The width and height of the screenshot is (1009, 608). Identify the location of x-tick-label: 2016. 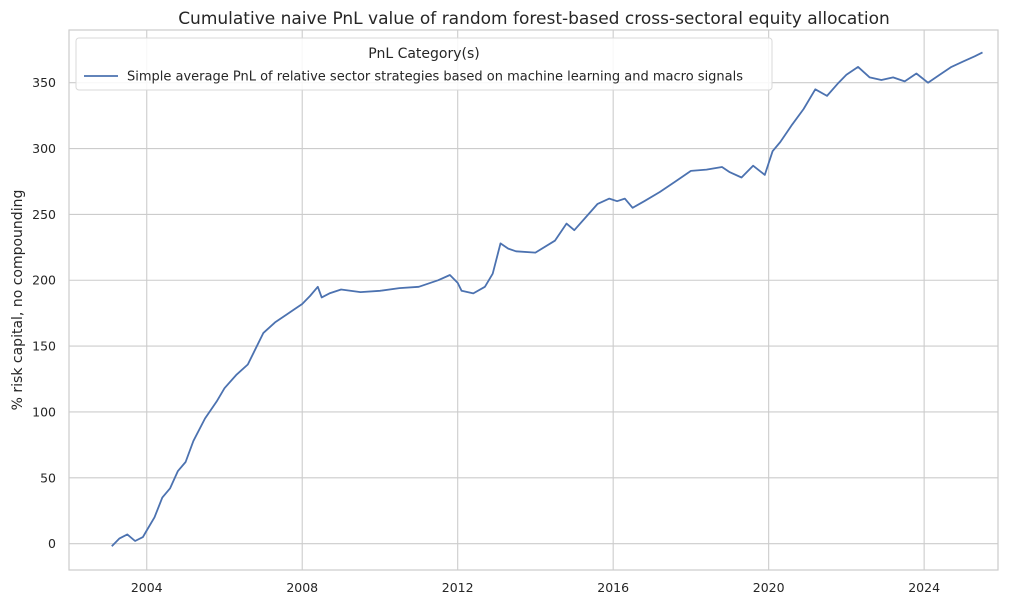
(613, 587).